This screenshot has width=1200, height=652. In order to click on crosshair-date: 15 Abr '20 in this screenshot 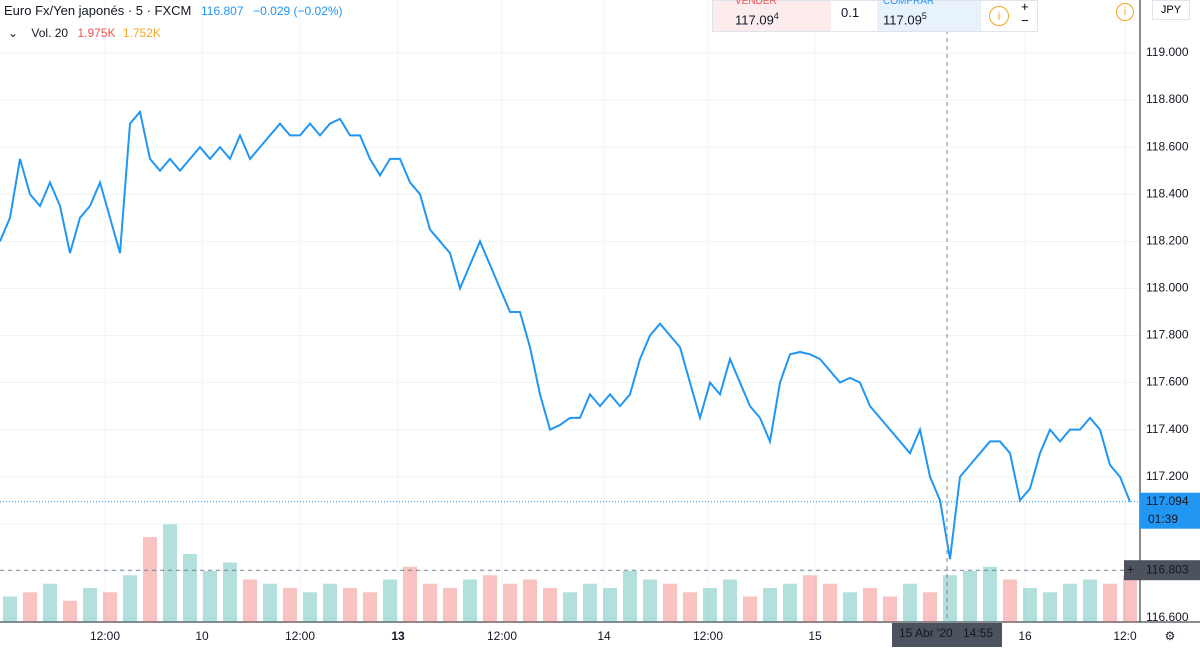, I will do `click(926, 633)`.